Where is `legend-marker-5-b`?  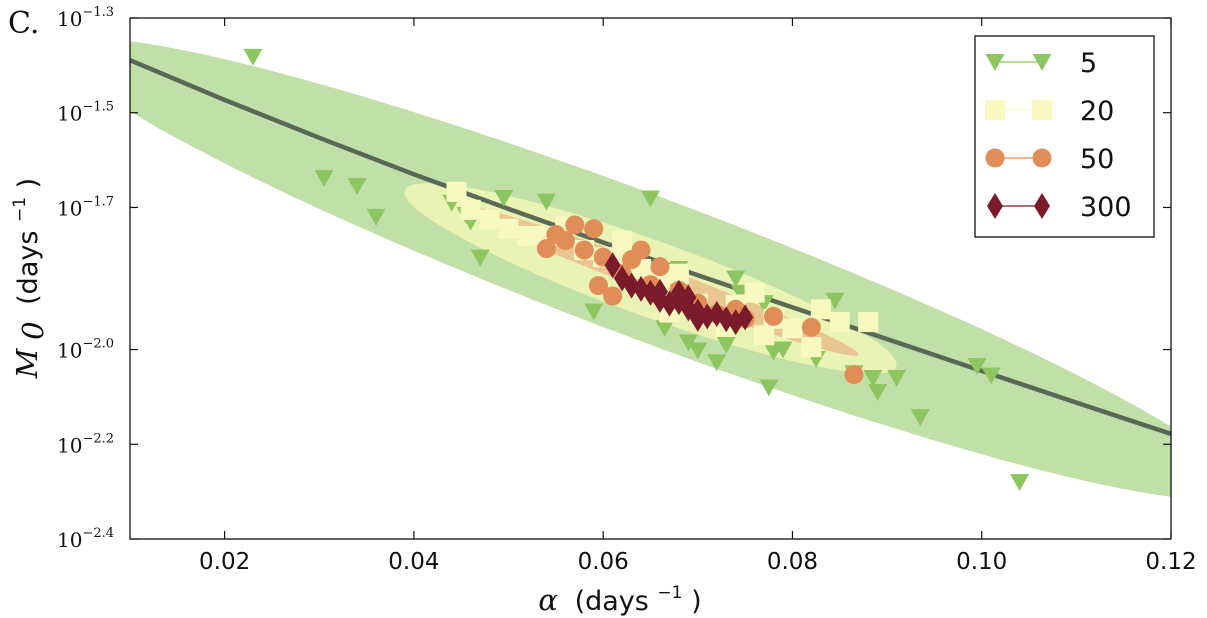
legend-marker-5-b is located at coordinates (1042, 62).